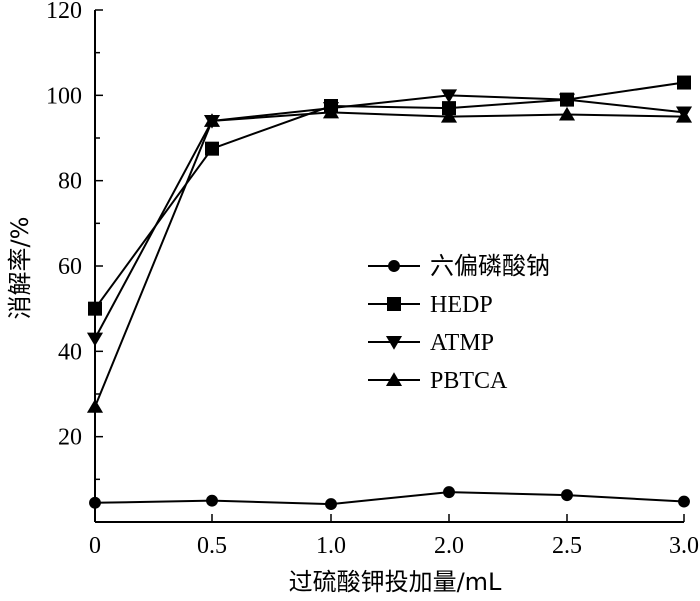 Image resolution: width=700 pixels, height=601 pixels. I want to click on y-tick-label: 20, so click(70, 438).